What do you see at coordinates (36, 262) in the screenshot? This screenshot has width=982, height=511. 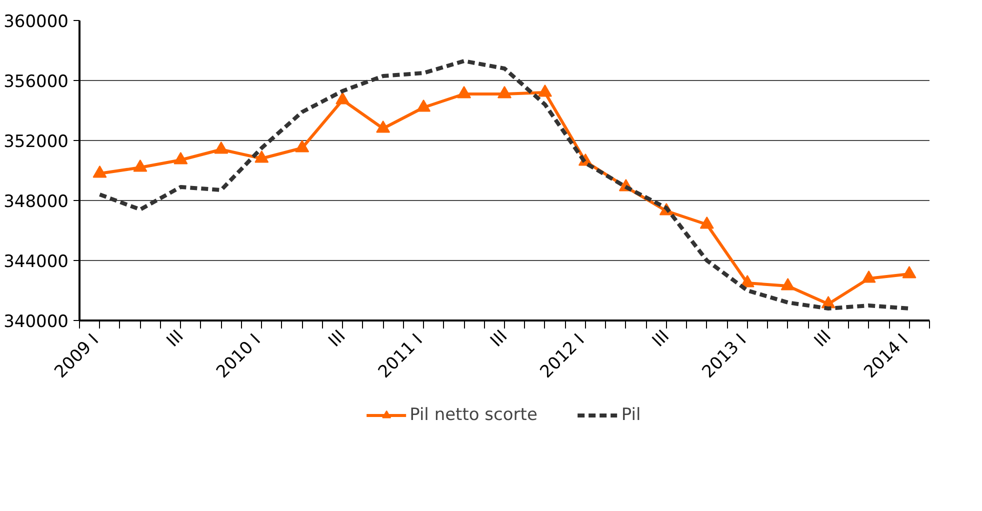 I see `y-tick-label: 344000` at bounding box center [36, 262].